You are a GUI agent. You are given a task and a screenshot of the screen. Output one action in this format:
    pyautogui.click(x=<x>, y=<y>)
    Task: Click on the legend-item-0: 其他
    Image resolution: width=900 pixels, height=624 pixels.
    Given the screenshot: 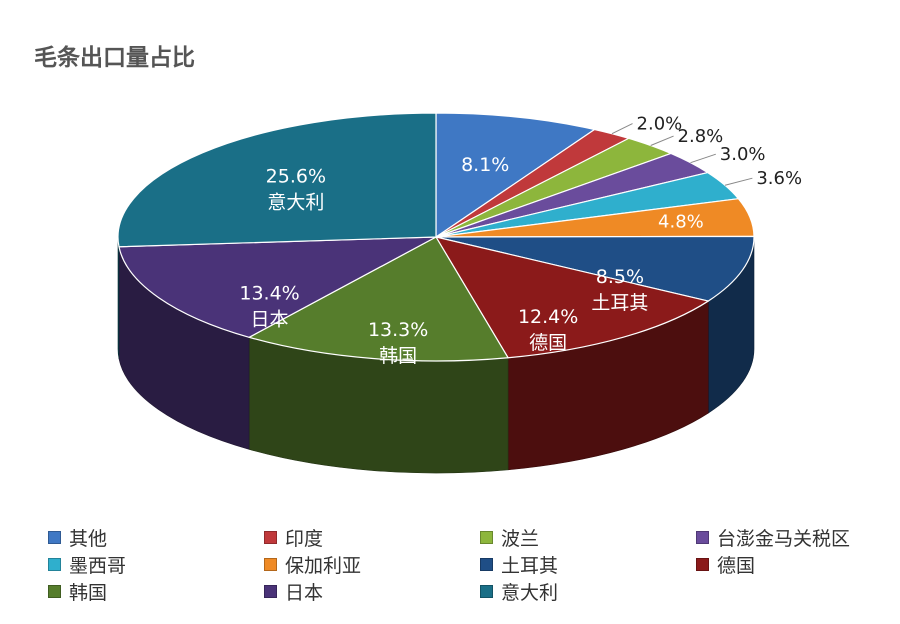 What is the action you would take?
    pyautogui.click(x=156, y=537)
    